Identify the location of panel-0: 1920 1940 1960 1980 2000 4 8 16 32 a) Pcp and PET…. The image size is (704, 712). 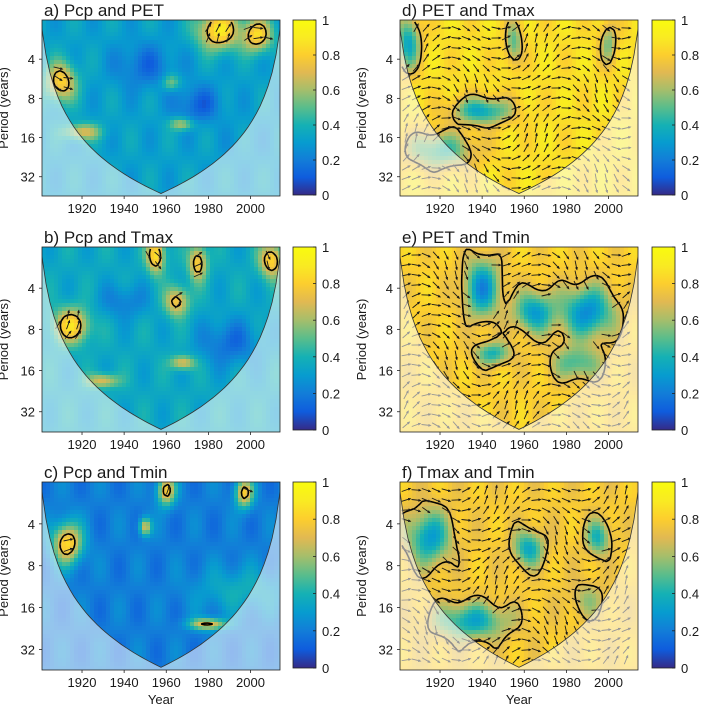
(140, 108).